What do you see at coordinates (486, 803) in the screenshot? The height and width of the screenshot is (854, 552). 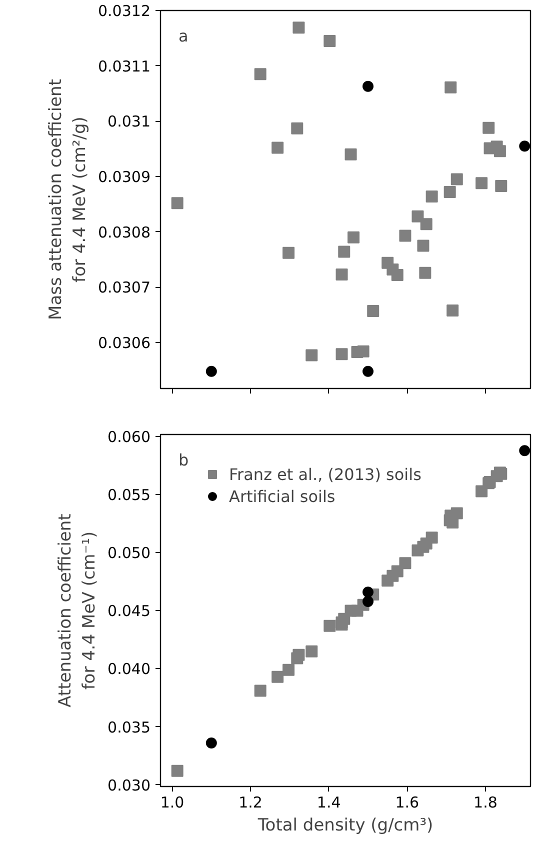 I see `x-tick-label: 1.8` at bounding box center [486, 803].